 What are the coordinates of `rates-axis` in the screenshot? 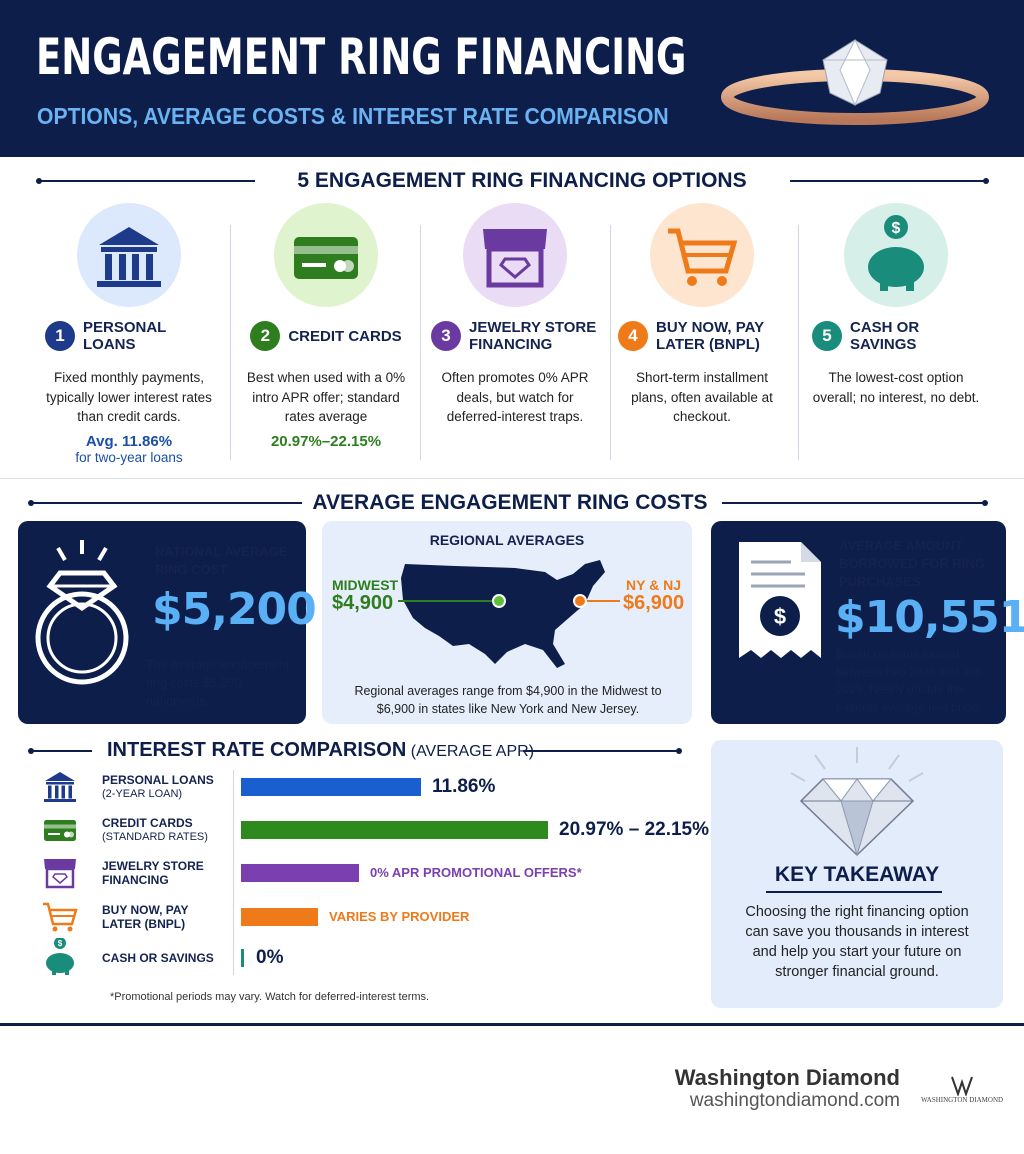 It's located at (233, 872).